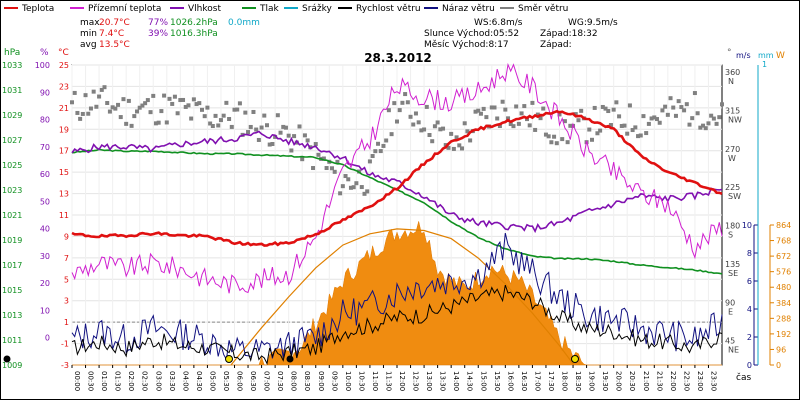 Image resolution: width=800 pixels, height=404 pixels. I want to click on x-tick-label: 08:00, so click(294, 381).